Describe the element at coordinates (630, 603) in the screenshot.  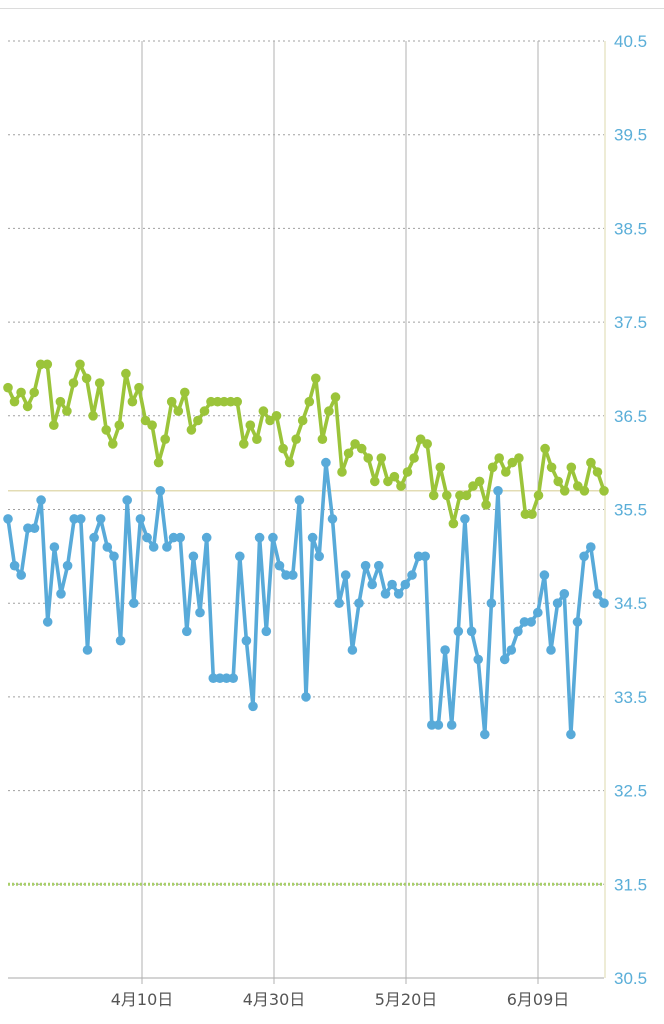
I see `y-tick-label: 34.5` at that location.